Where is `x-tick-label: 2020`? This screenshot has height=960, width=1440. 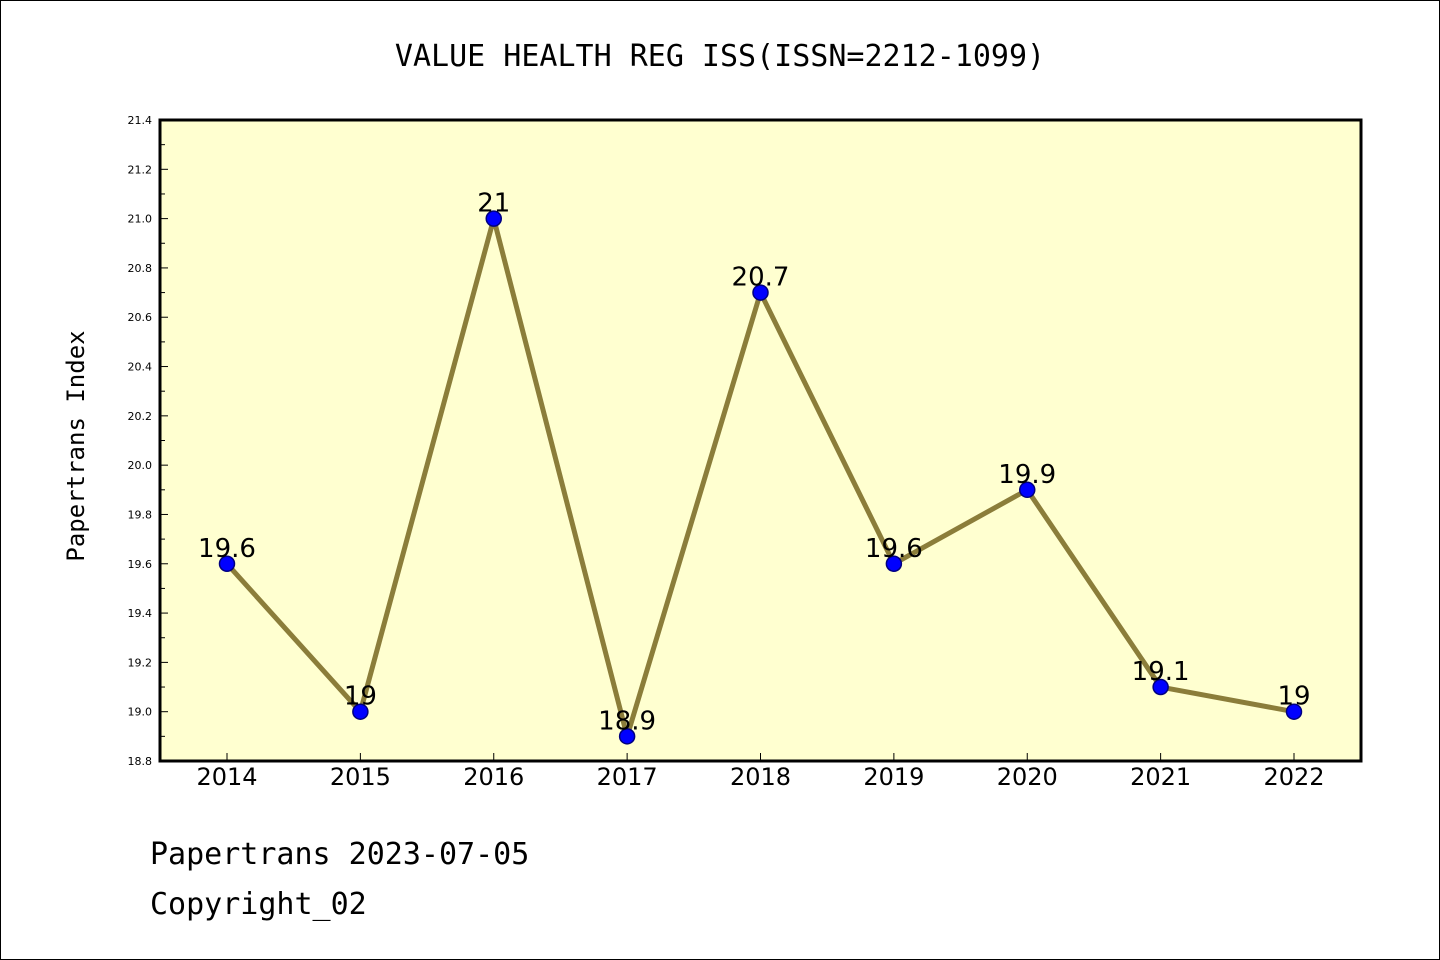
x-tick-label: 2020 is located at coordinates (1027, 777).